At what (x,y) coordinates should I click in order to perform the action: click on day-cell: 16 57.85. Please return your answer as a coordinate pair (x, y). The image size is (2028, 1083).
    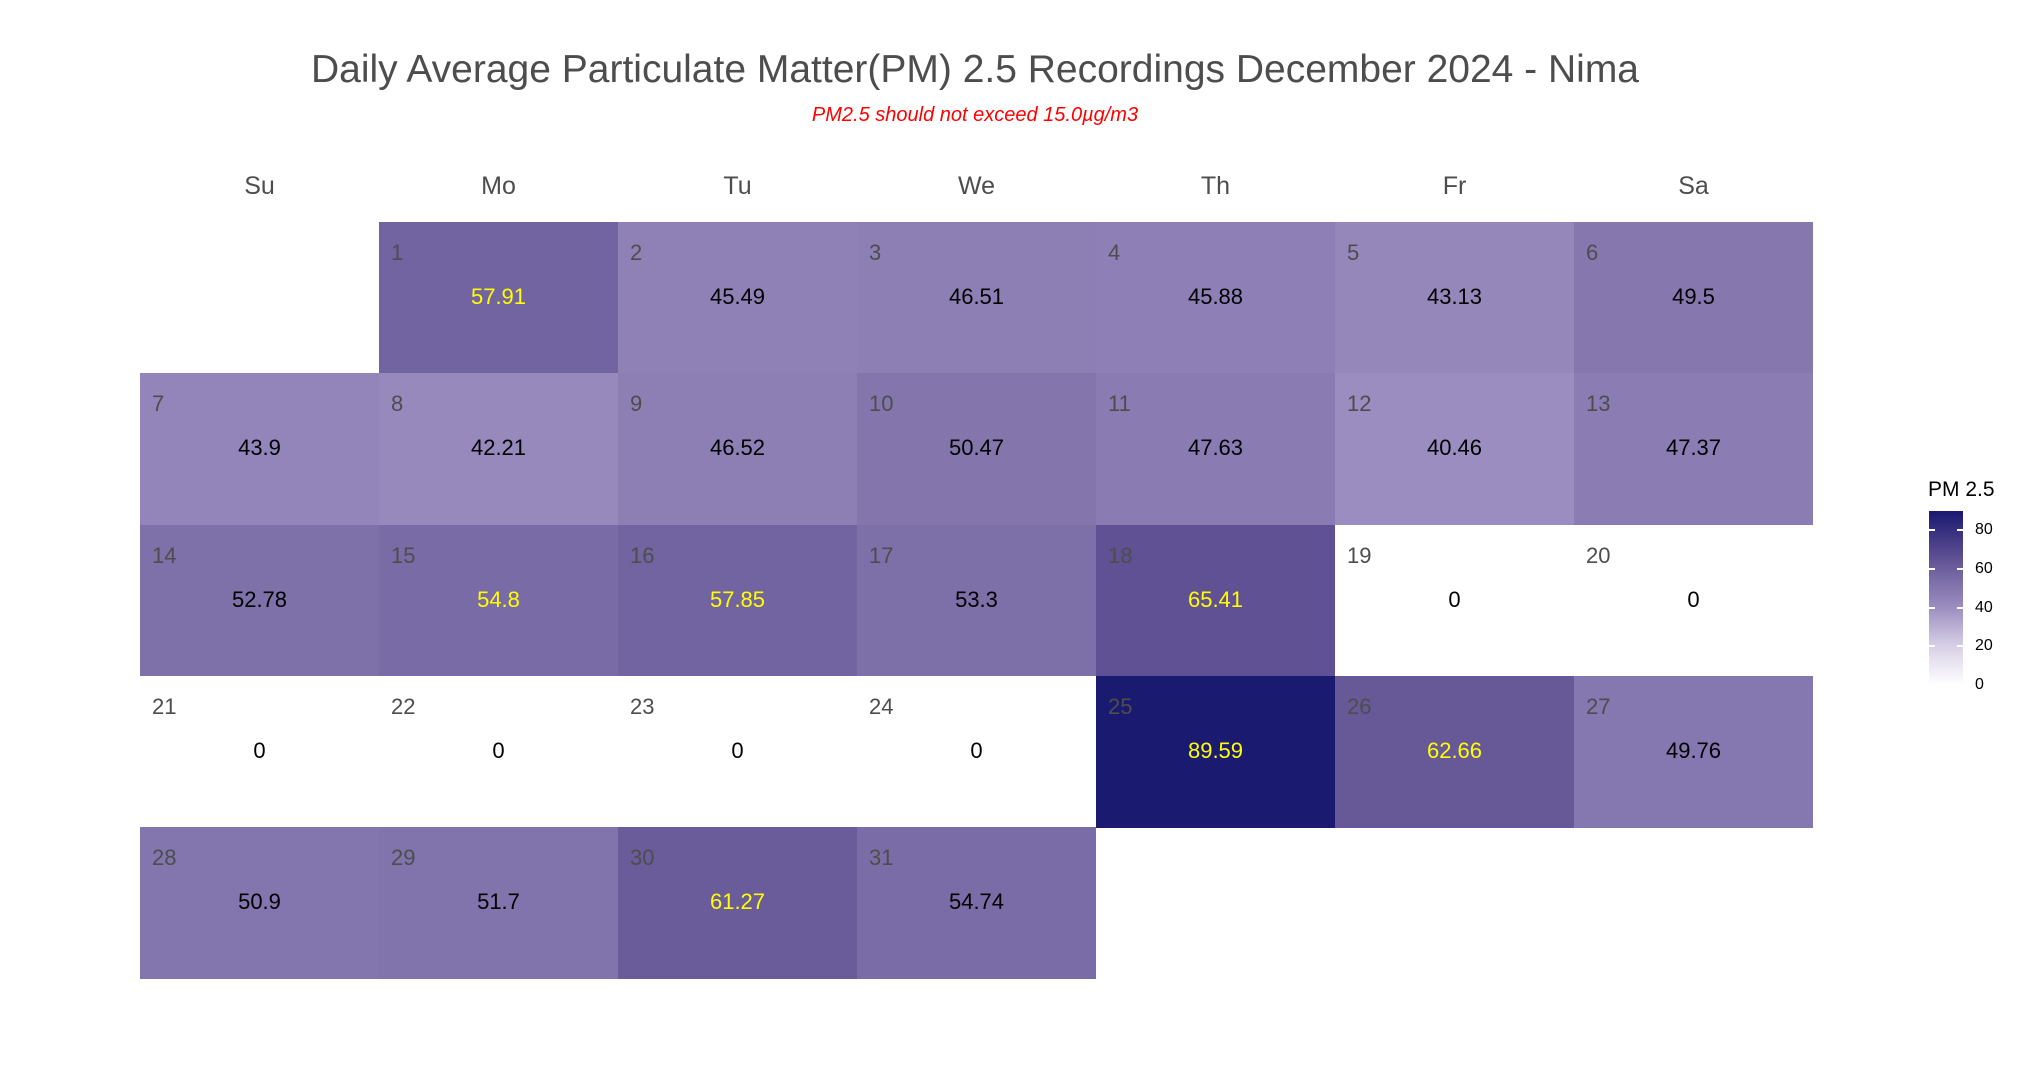
    Looking at the image, I should click on (737, 600).